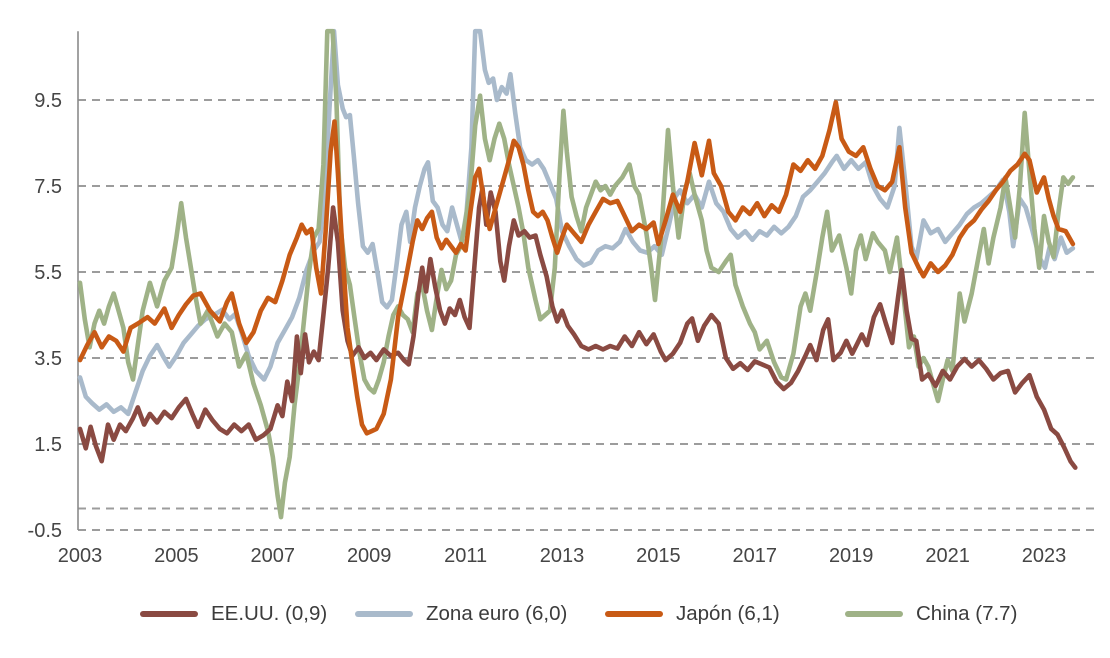  I want to click on legend-item-china: China (7.7), so click(931, 614).